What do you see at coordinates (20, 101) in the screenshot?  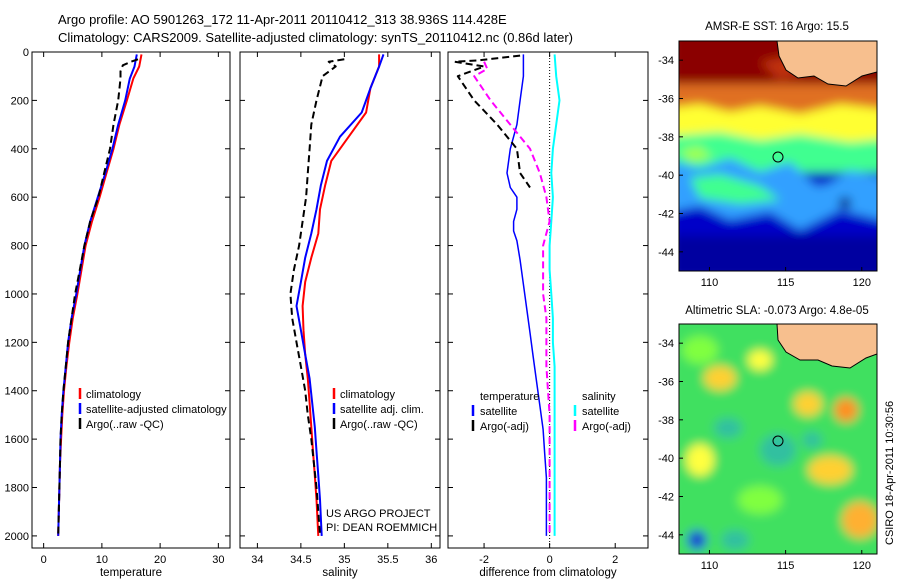 I see `depth-tick-label: 200` at bounding box center [20, 101].